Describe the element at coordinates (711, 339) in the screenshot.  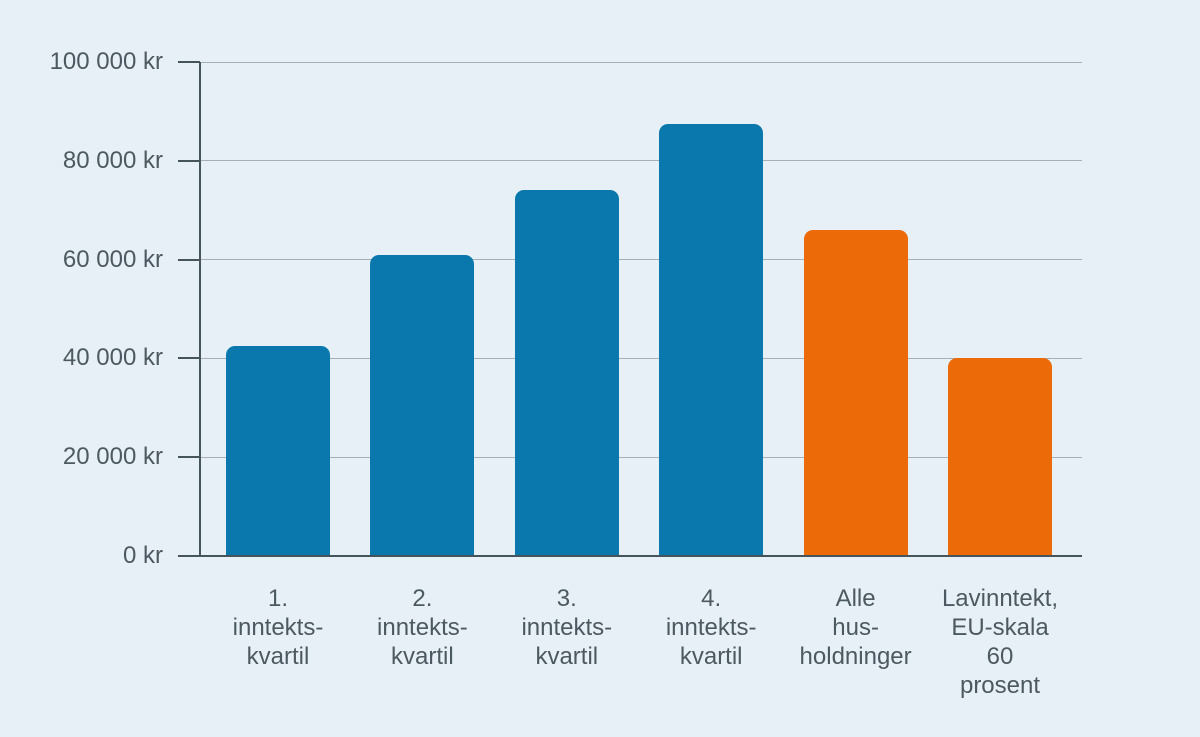
I see `bar-4-inntektskvartil` at that location.